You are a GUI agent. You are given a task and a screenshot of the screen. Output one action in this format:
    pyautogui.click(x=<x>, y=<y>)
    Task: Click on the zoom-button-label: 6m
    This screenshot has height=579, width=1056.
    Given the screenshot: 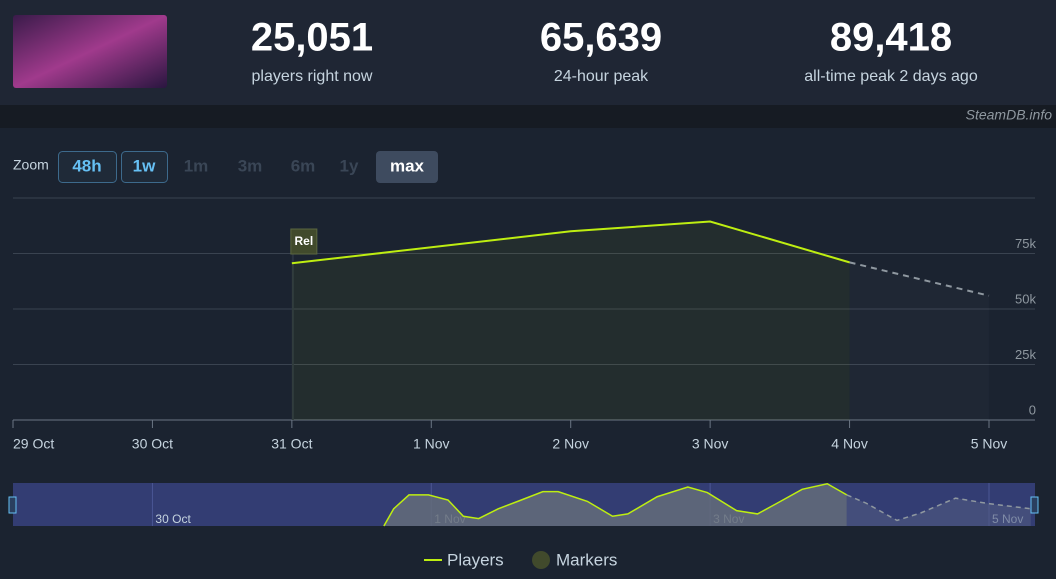 What is the action you would take?
    pyautogui.click(x=303, y=165)
    